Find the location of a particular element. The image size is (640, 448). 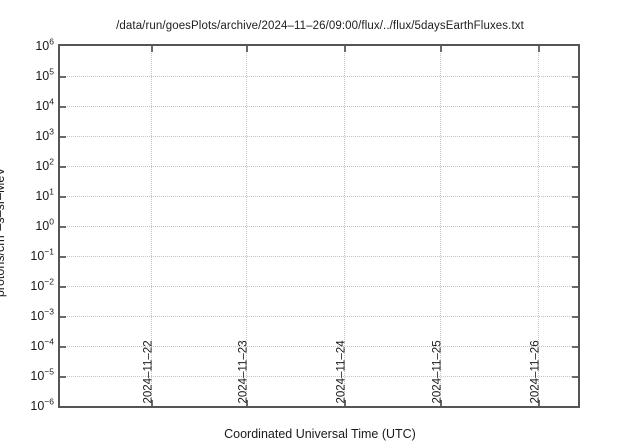

y-axis-tick-label: 10² is located at coordinates (44, 164).